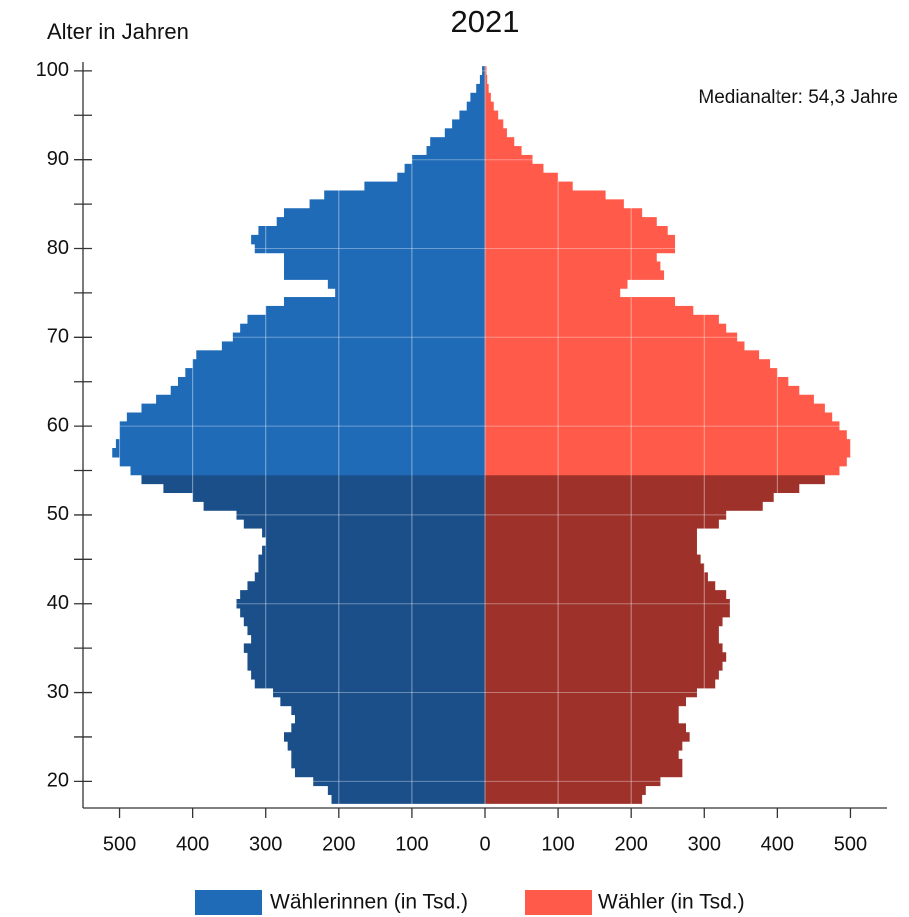  What do you see at coordinates (411, 844) in the screenshot?
I see `x-tick-label: 100` at bounding box center [411, 844].